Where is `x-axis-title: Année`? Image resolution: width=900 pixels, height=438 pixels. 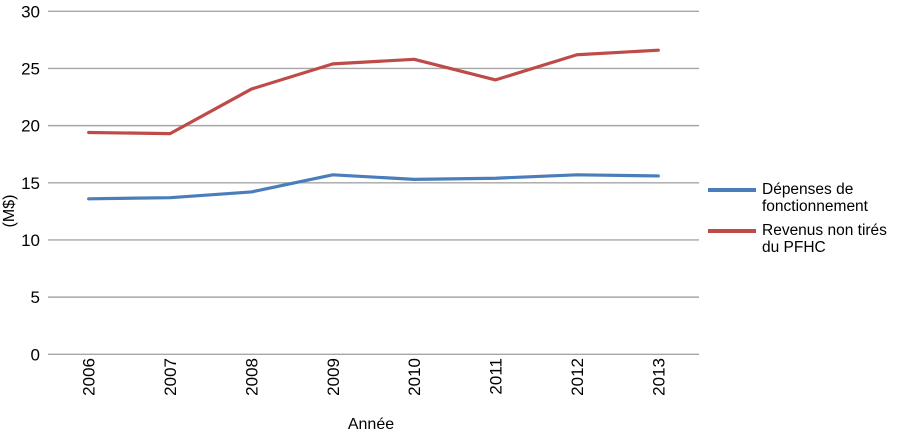
x-axis-title: Année is located at coordinates (371, 424).